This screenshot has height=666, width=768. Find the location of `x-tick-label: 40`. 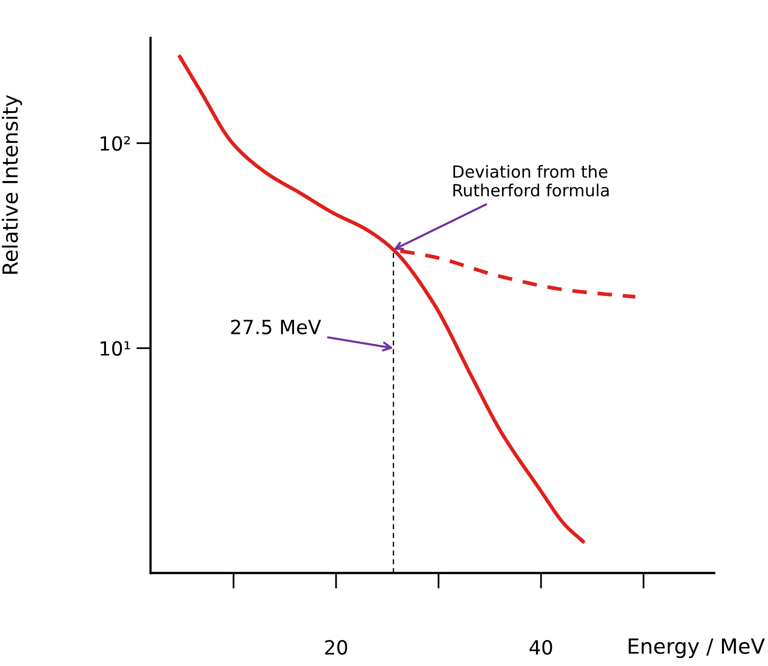

x-tick-label: 40 is located at coordinates (541, 647).